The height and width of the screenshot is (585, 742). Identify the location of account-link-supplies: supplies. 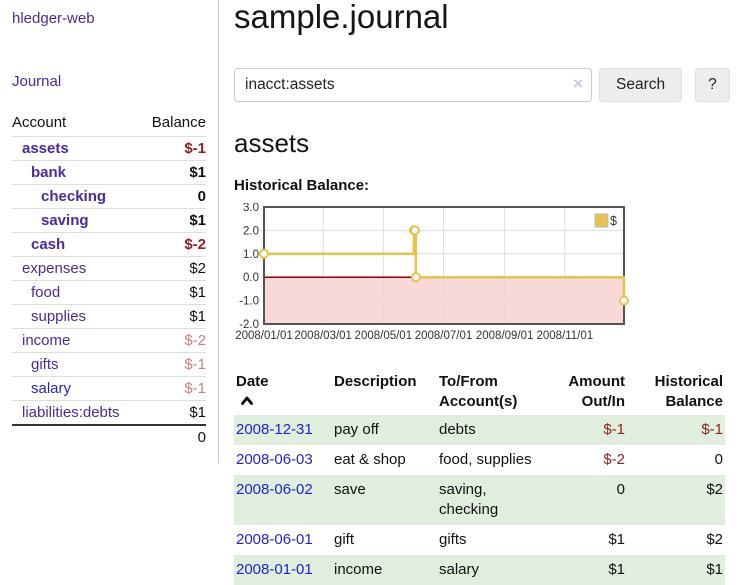
(59, 316).